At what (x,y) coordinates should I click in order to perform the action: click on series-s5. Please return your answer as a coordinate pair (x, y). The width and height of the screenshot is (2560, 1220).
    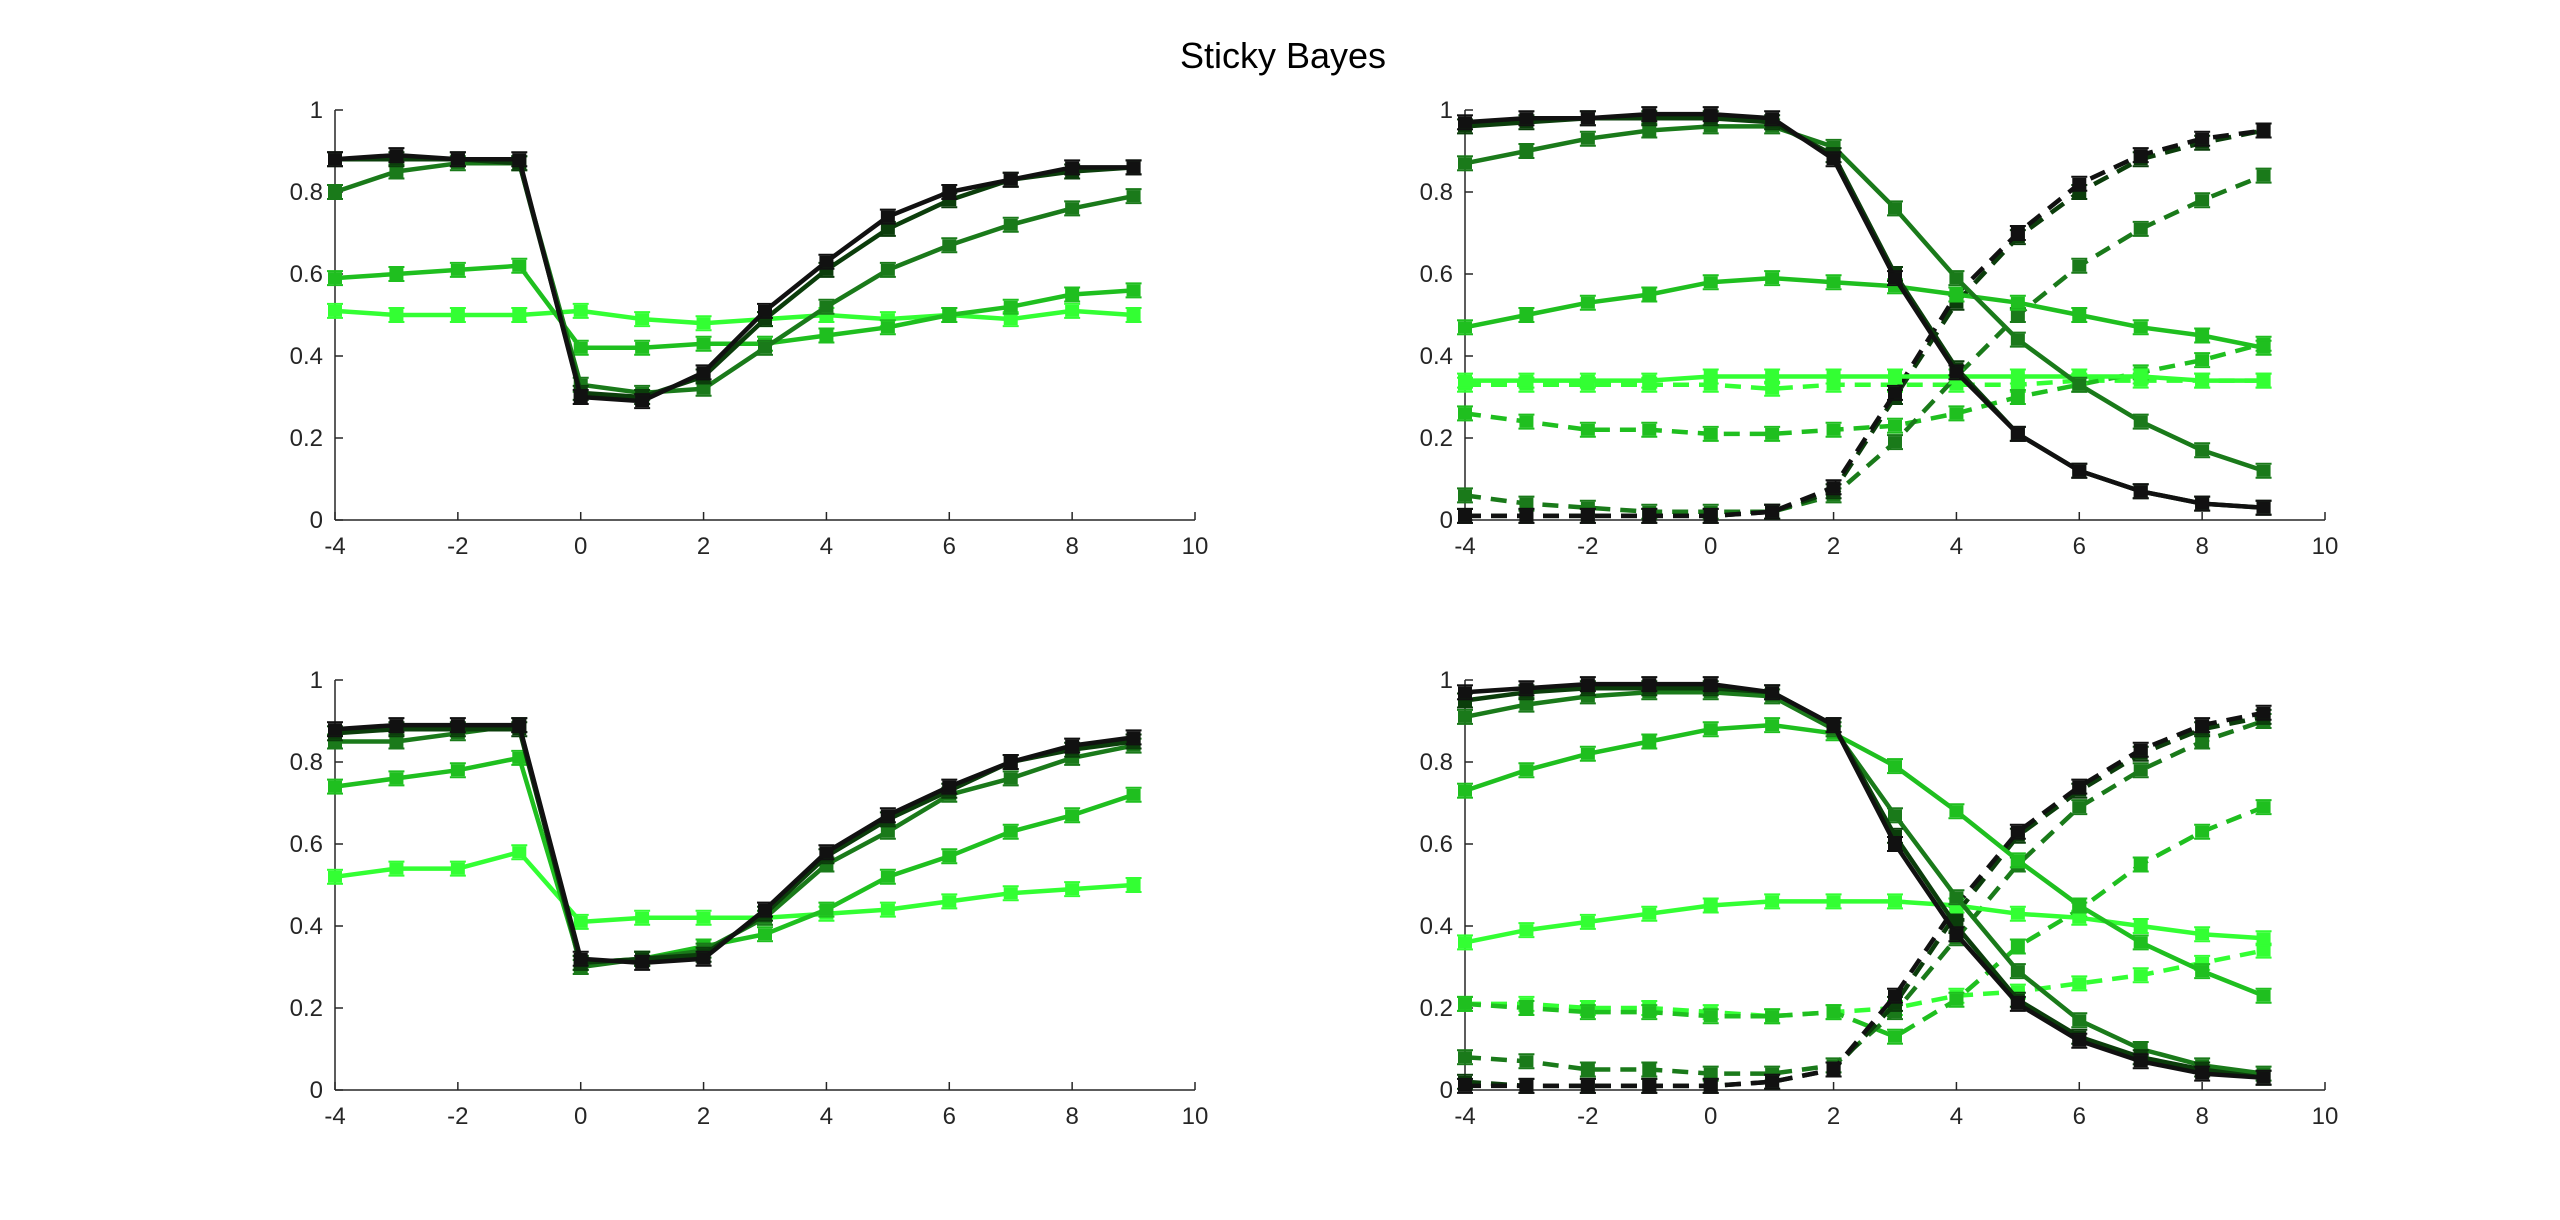
    Looking at the image, I should click on (1864, 922).